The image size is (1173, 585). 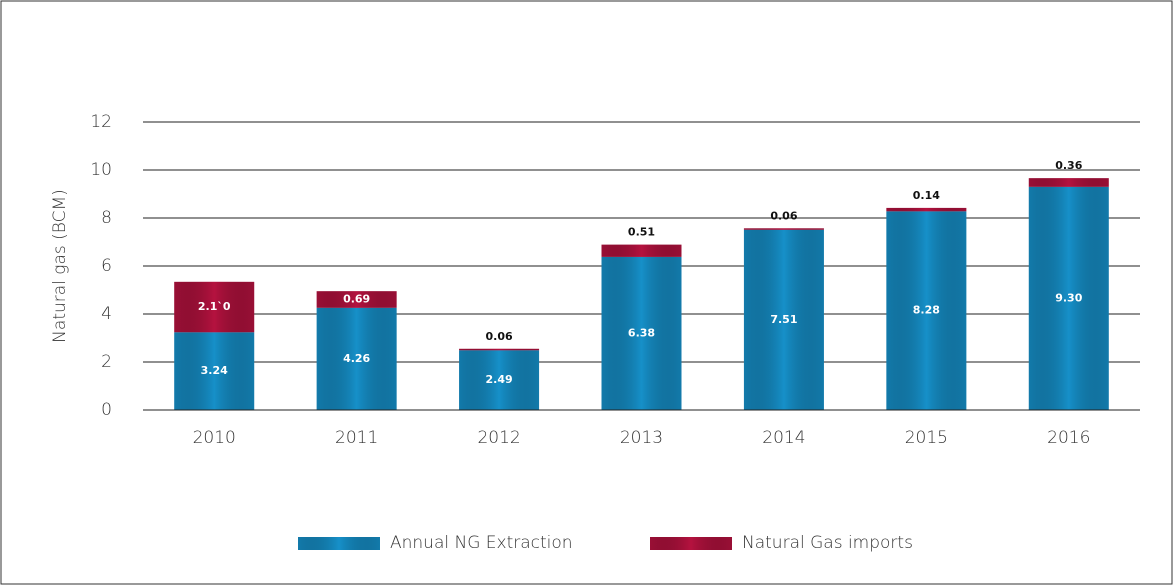 I want to click on y-tick-label: 4, so click(x=106, y=314).